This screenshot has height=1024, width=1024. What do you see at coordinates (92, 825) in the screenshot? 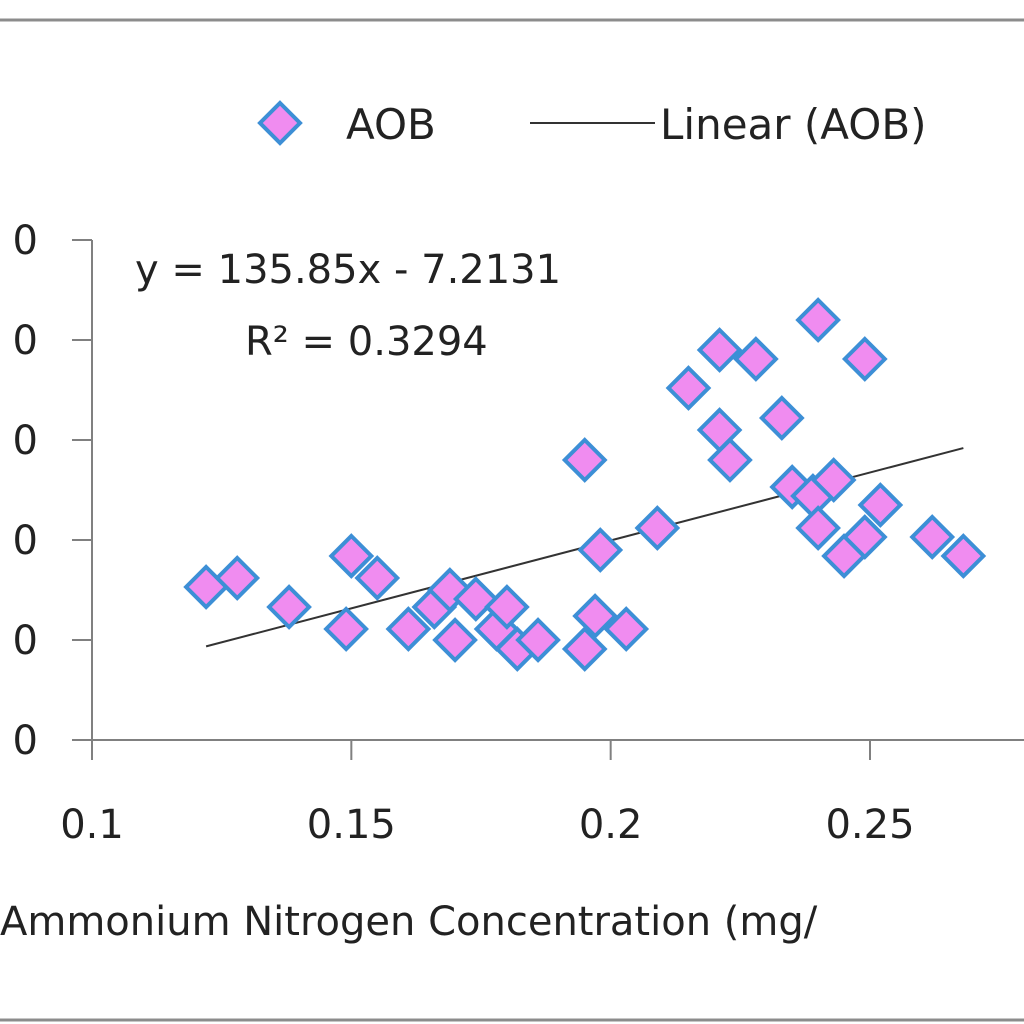
I see `x-tick-label: 0.1` at bounding box center [92, 825].